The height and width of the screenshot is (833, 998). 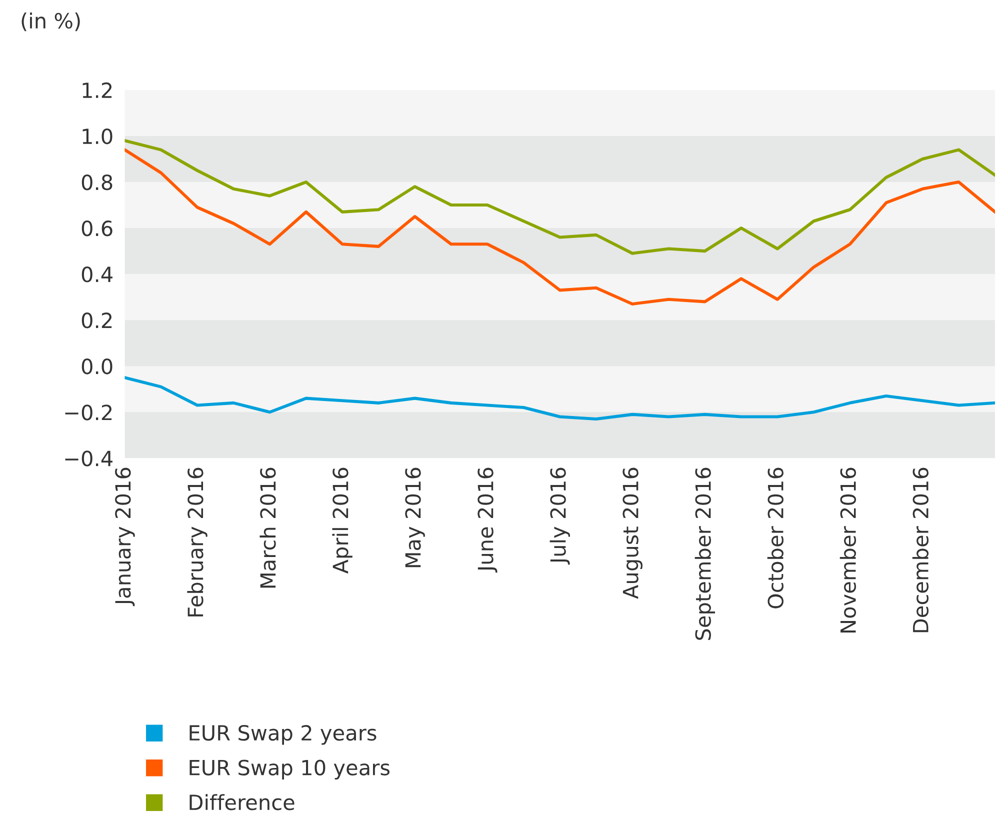 What do you see at coordinates (51, 22) in the screenshot?
I see `y-axis-title: (in %)` at bounding box center [51, 22].